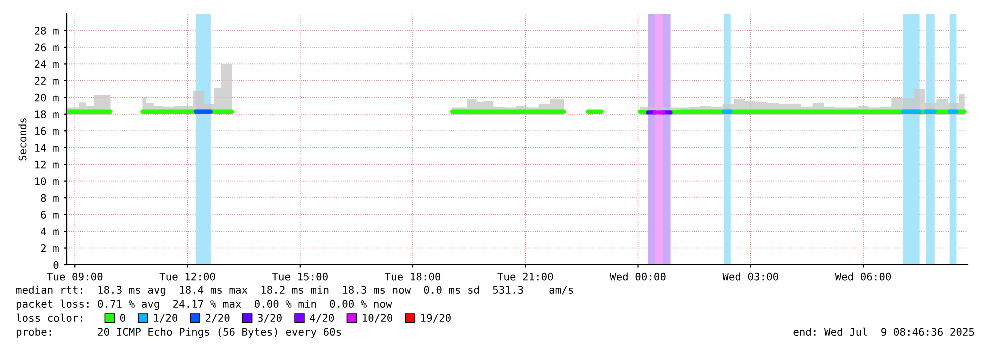 Image resolution: width=997 pixels, height=347 pixels. I want to click on y-tick-label: 2 m, so click(50, 248).